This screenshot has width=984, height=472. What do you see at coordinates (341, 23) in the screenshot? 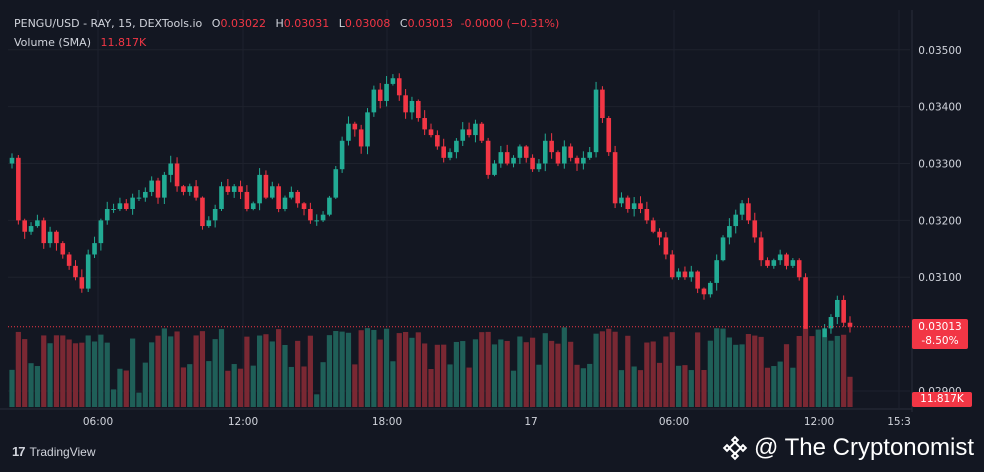
I see `low-label: L` at bounding box center [341, 23].